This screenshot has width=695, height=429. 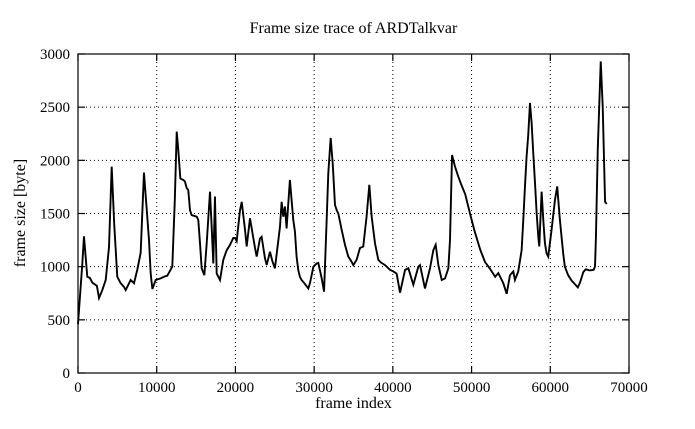 What do you see at coordinates (393, 388) in the screenshot?
I see `x-tick-label: 40000` at bounding box center [393, 388].